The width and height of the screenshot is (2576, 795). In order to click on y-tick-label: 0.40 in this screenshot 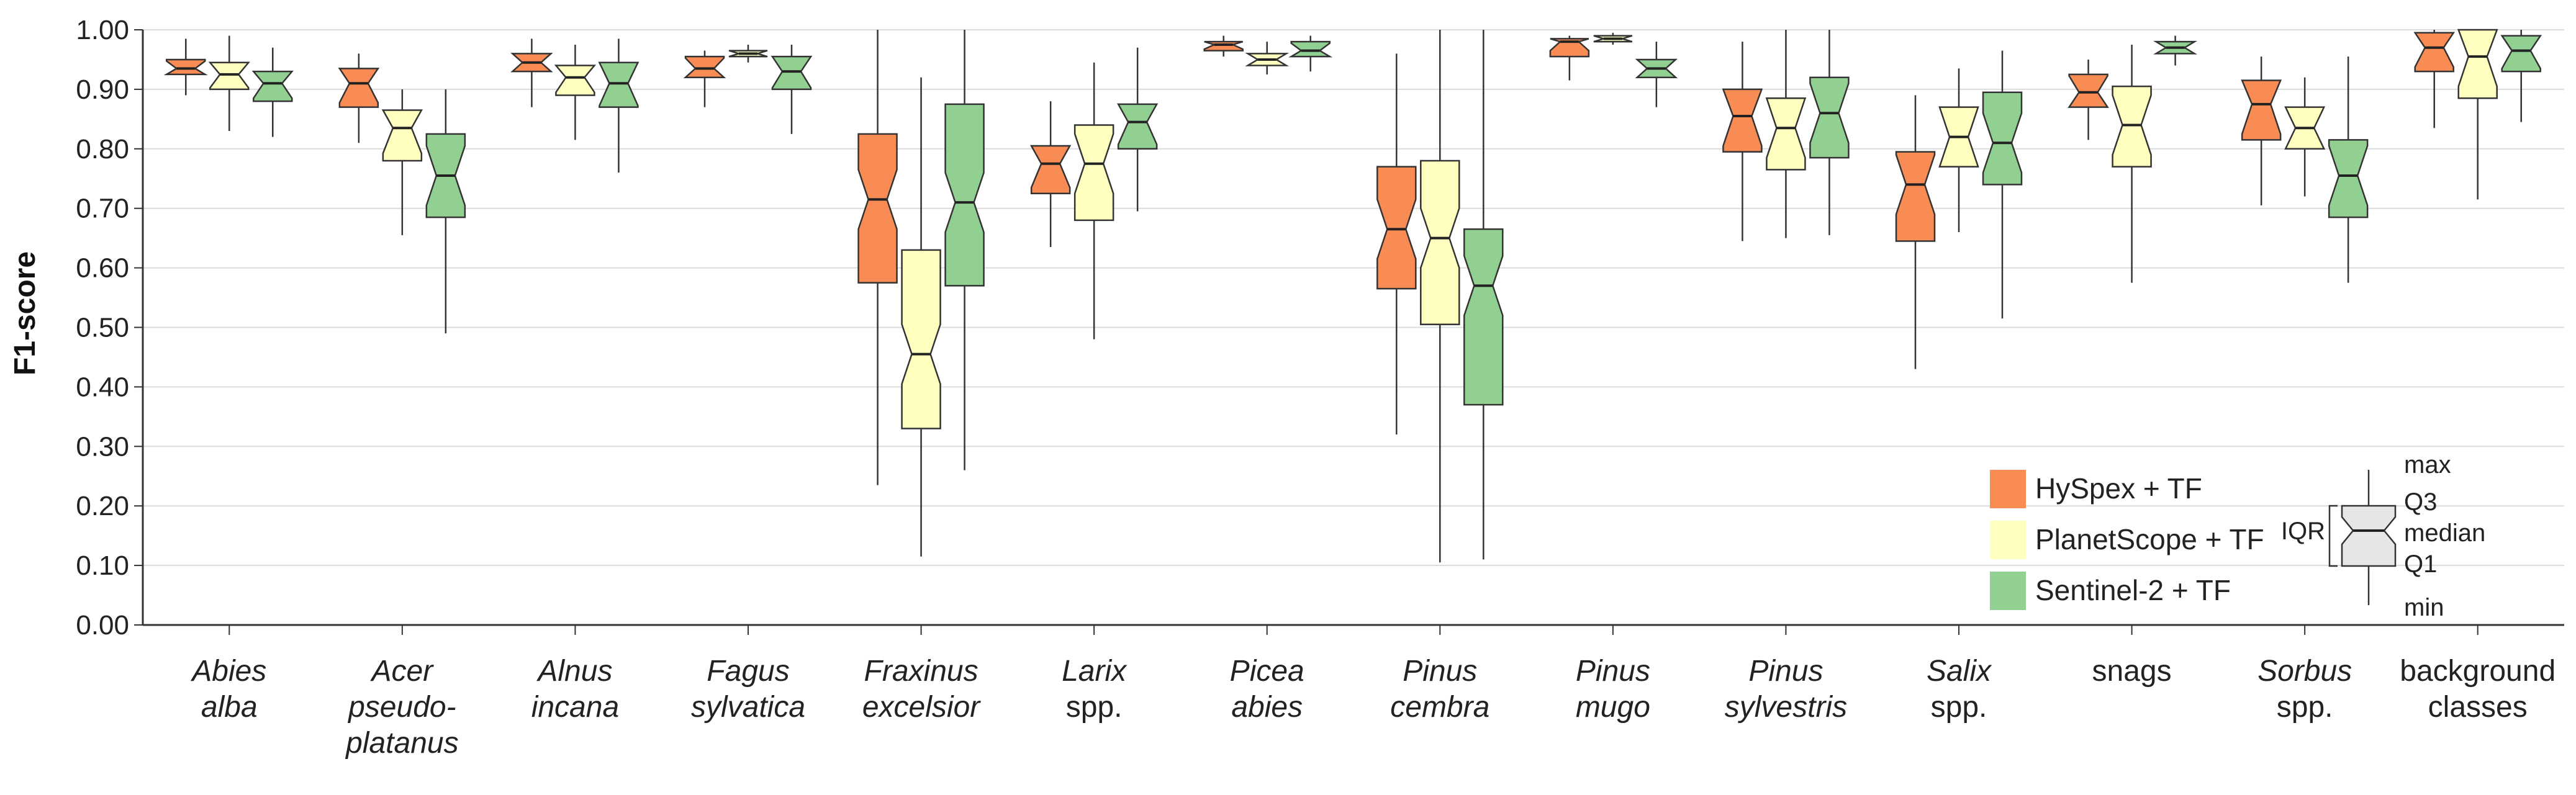, I will do `click(102, 387)`.